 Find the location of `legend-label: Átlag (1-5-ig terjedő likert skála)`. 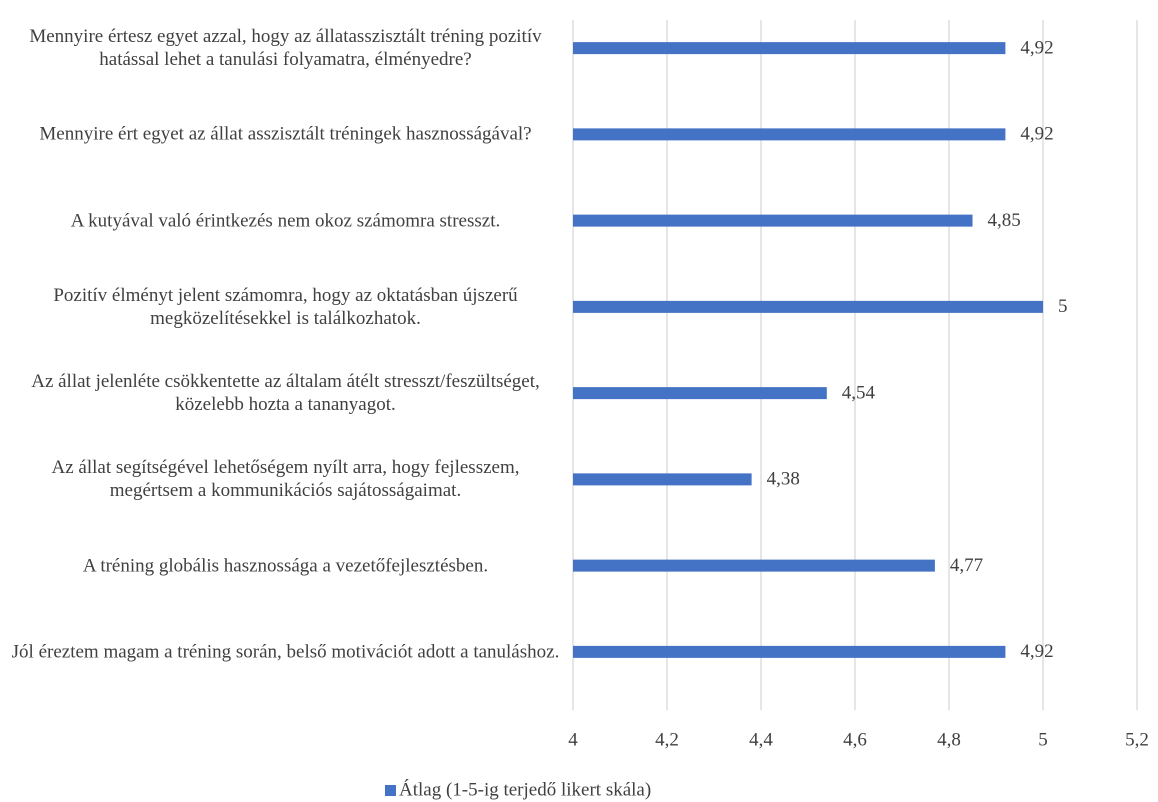

legend-label: Átlag (1-5-ig terjedő likert skála) is located at coordinates (525, 789).